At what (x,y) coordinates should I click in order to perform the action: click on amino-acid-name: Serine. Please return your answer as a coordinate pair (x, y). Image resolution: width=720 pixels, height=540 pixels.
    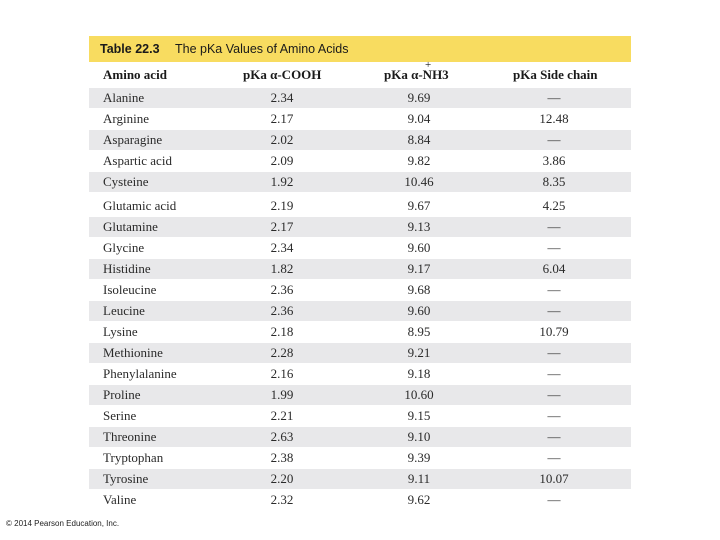
    Looking at the image, I should click on (120, 415).